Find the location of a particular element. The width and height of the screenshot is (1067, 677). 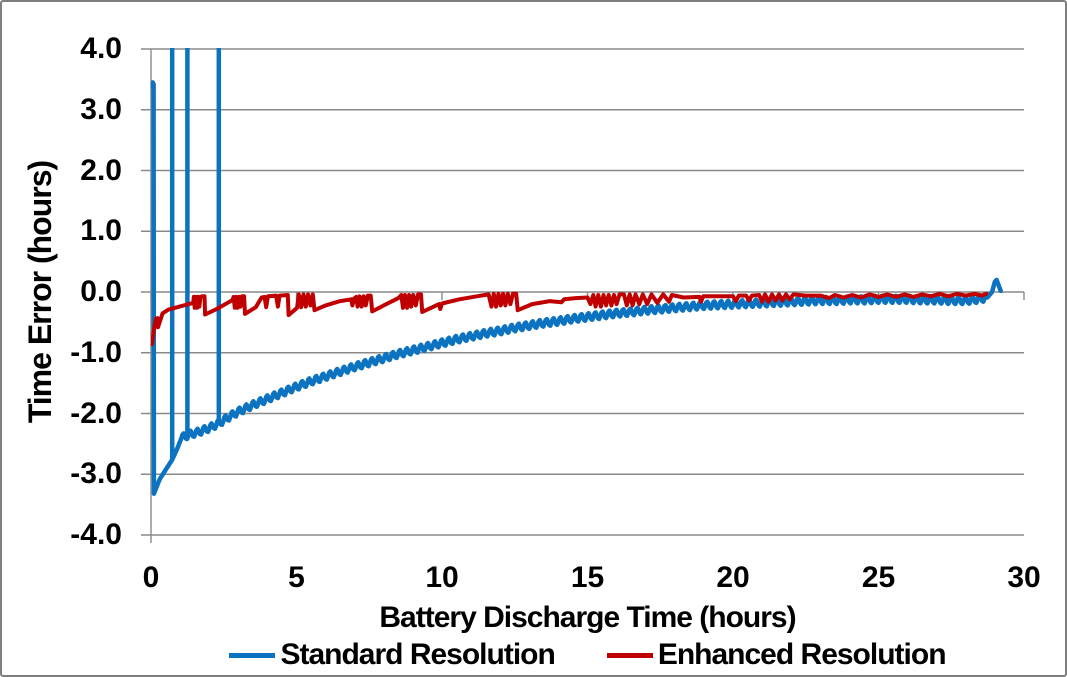

y-tick-label-0.0: 0.0 is located at coordinates (101, 291).